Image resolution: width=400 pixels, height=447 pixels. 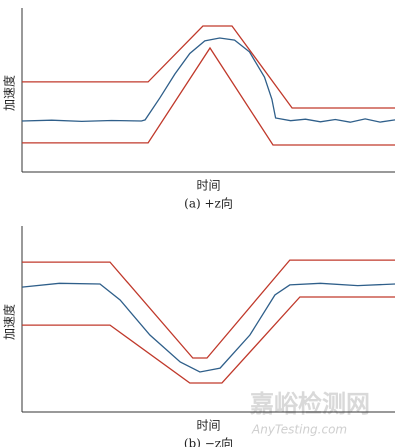 What do you see at coordinates (208, 441) in the screenshot?
I see `caption: (b) −z向` at bounding box center [208, 441].